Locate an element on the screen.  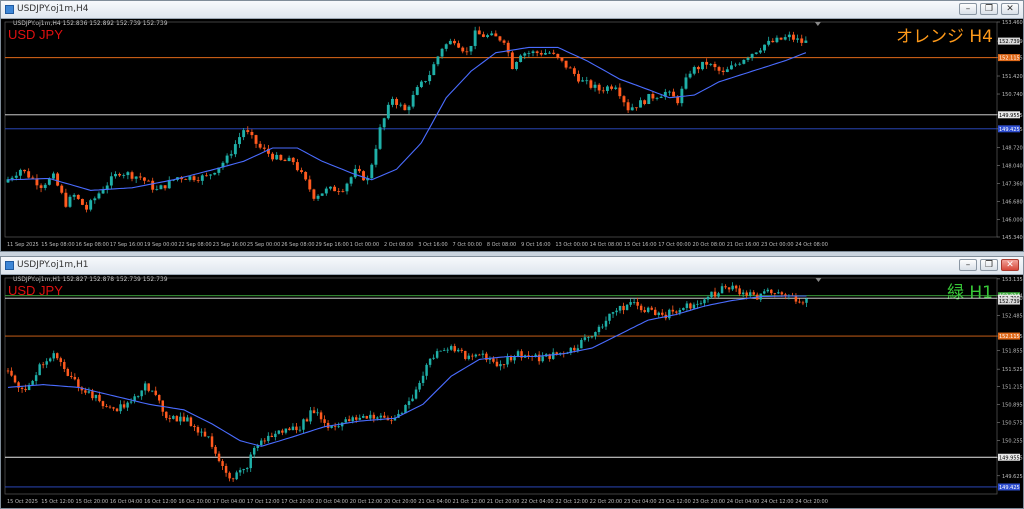
y-tick-label: 149.625 is located at coordinates (1012, 477).